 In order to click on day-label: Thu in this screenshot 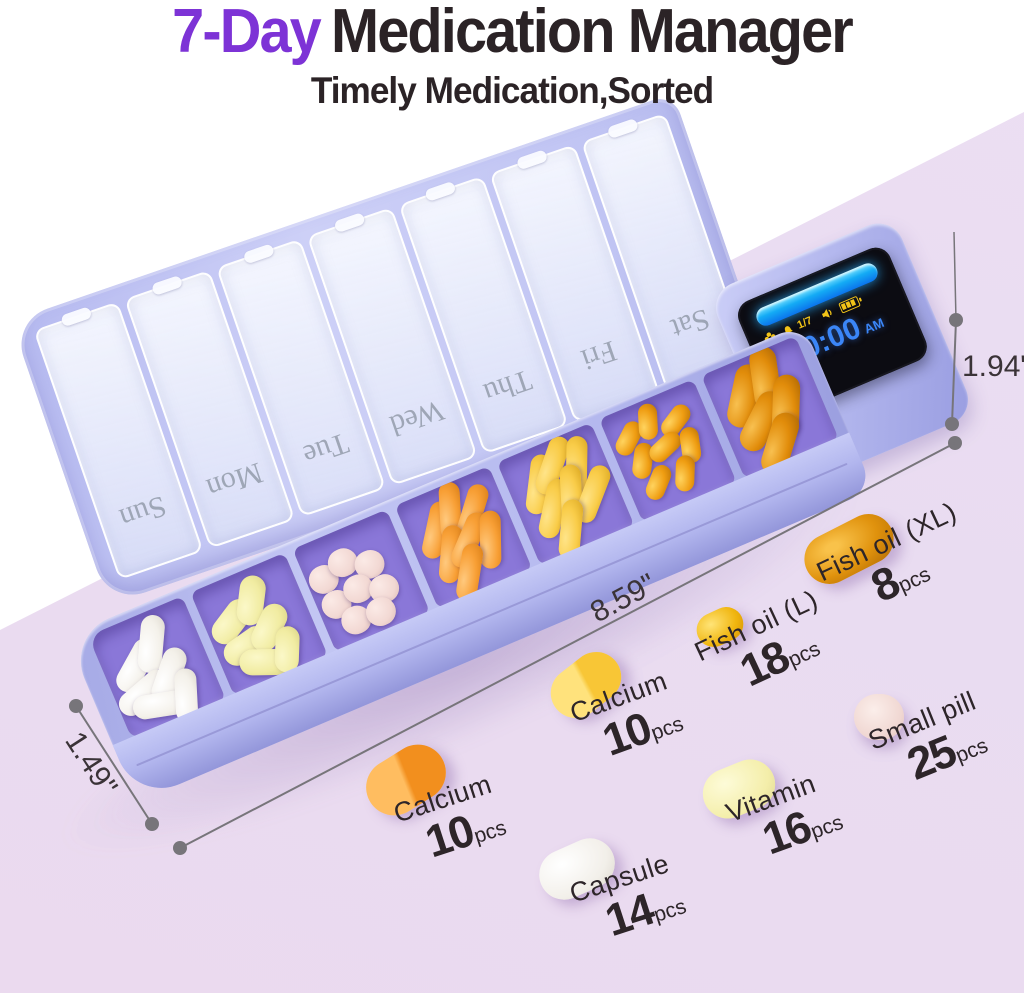, I will do `click(508, 386)`.